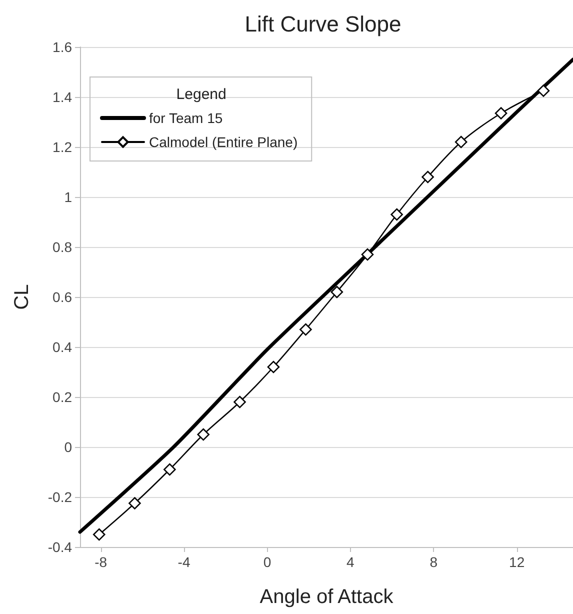 The width and height of the screenshot is (573, 614). Describe the element at coordinates (68, 447) in the screenshot. I see `y-tick-label: 0` at that location.